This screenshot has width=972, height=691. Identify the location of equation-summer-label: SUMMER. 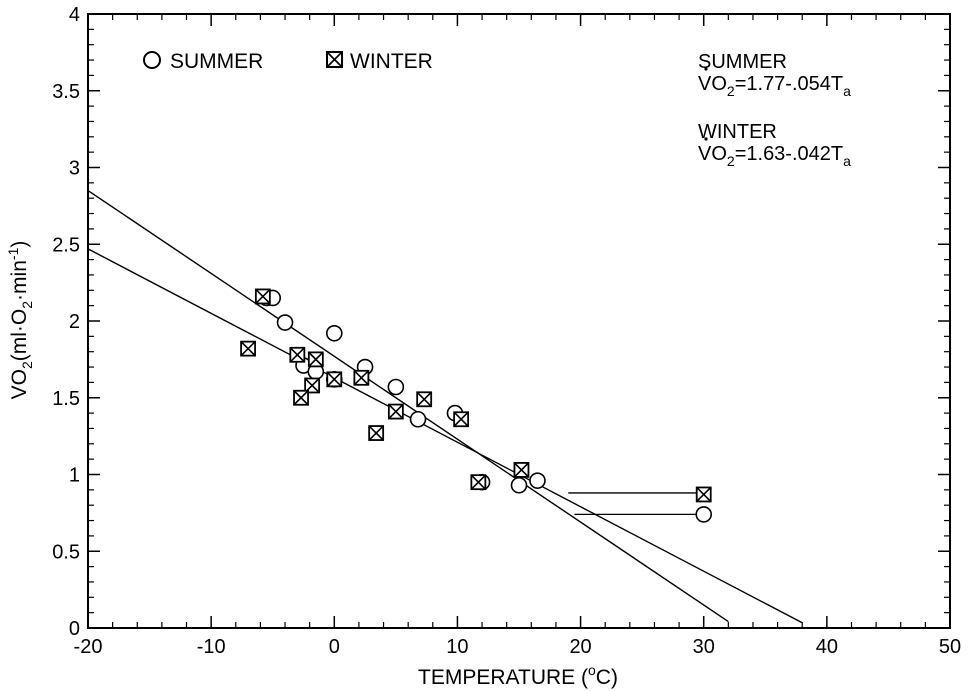
(742, 62).